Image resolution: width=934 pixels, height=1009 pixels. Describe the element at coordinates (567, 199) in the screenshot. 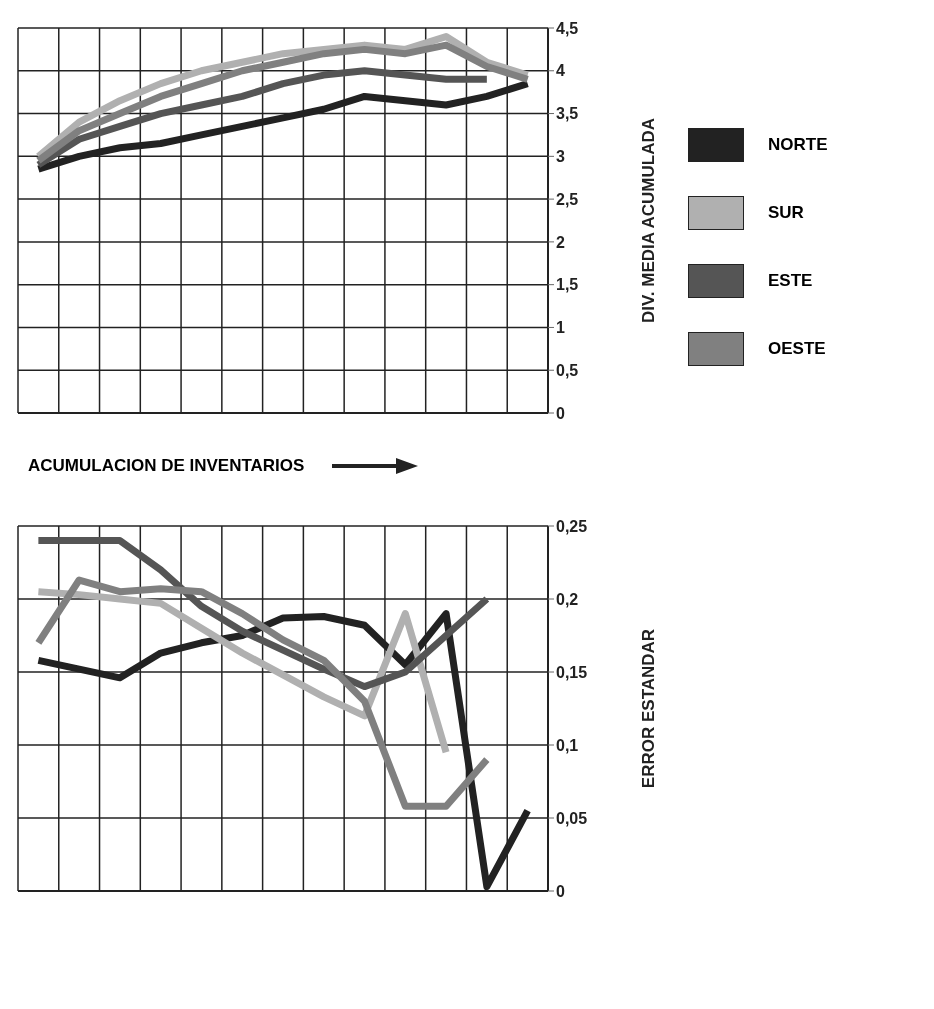

I see `y-tick-label: 2,5` at that location.